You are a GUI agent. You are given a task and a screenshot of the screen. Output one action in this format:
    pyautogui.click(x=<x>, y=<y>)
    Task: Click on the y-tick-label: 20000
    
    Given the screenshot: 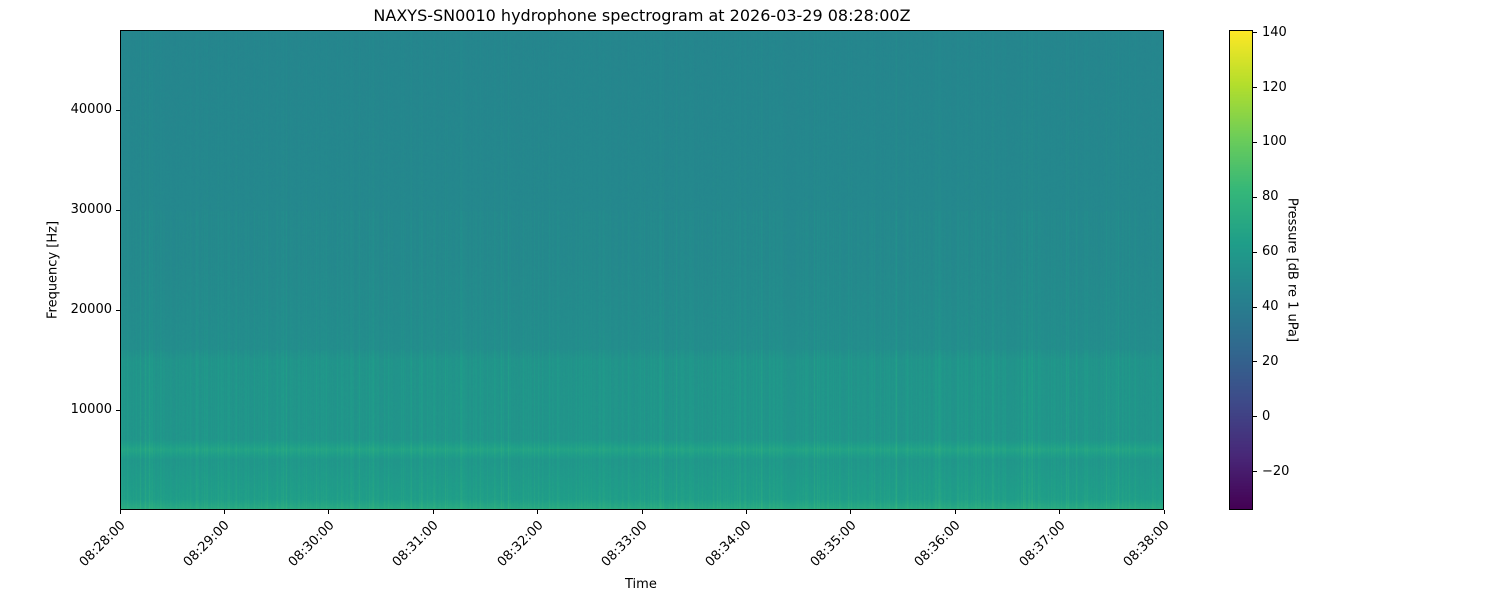 What is the action you would take?
    pyautogui.click(x=91, y=309)
    